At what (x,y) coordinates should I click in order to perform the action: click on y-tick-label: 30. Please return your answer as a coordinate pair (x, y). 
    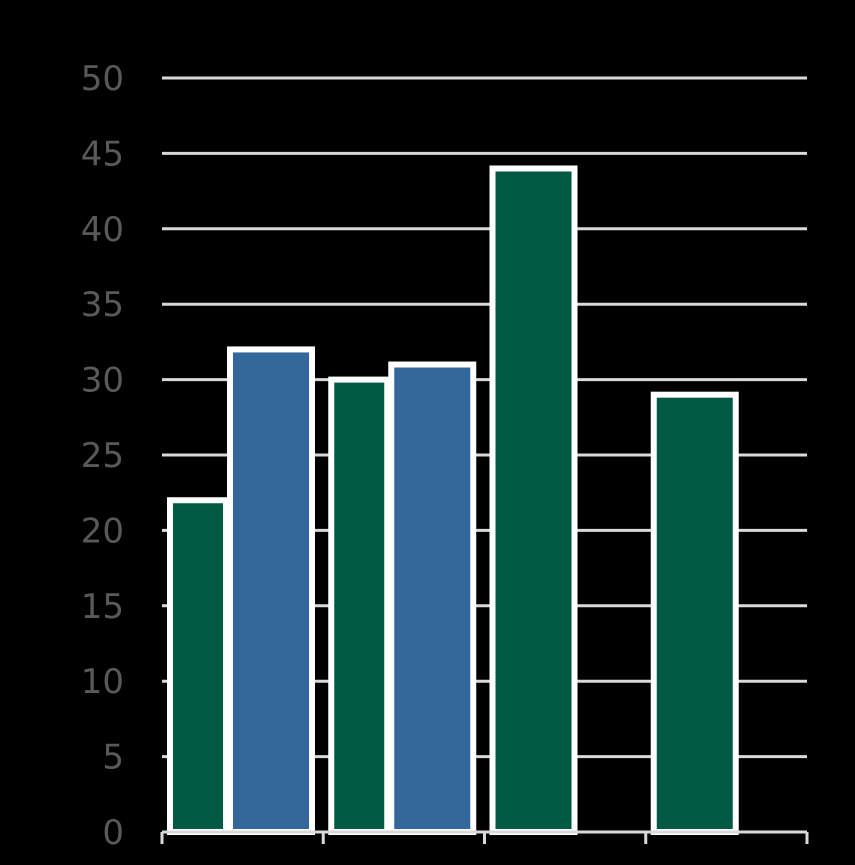
    Looking at the image, I should click on (102, 381).